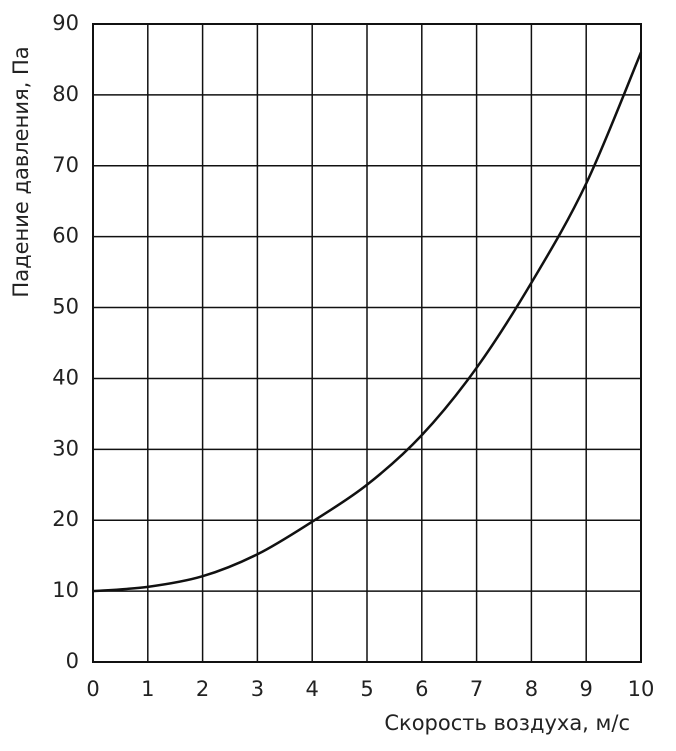 This screenshot has width=676, height=751. Describe the element at coordinates (147, 689) in the screenshot. I see `x-tick-label: 1` at that location.